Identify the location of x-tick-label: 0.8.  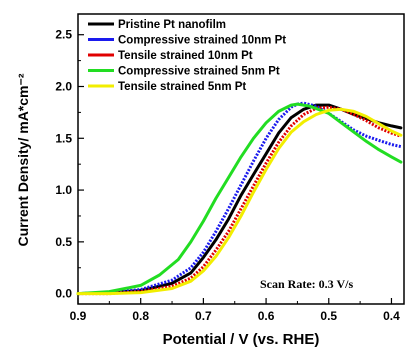
(140, 316).